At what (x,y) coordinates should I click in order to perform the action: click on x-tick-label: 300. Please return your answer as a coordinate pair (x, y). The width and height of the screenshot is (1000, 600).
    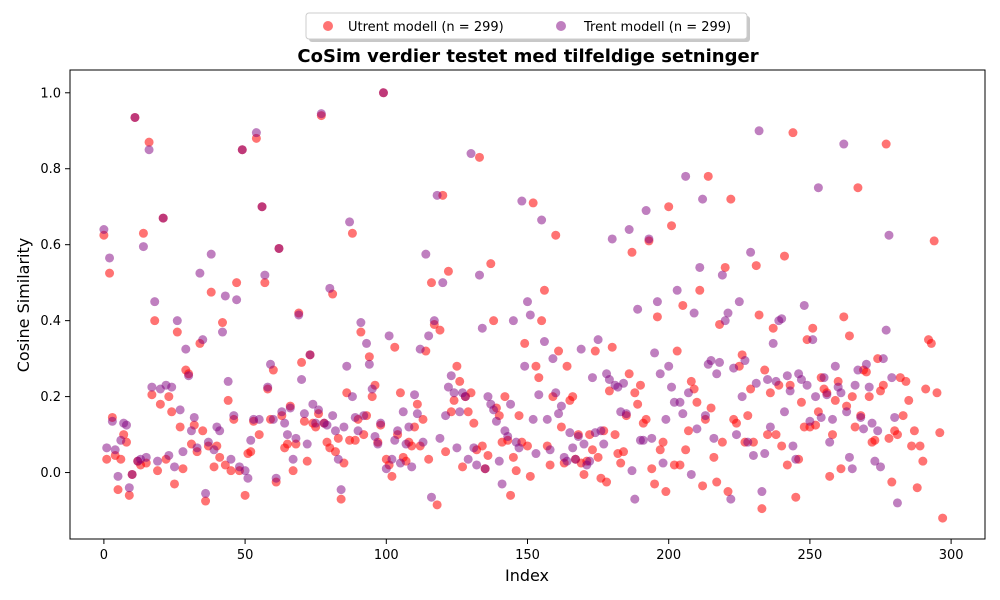
    Looking at the image, I should click on (951, 555).